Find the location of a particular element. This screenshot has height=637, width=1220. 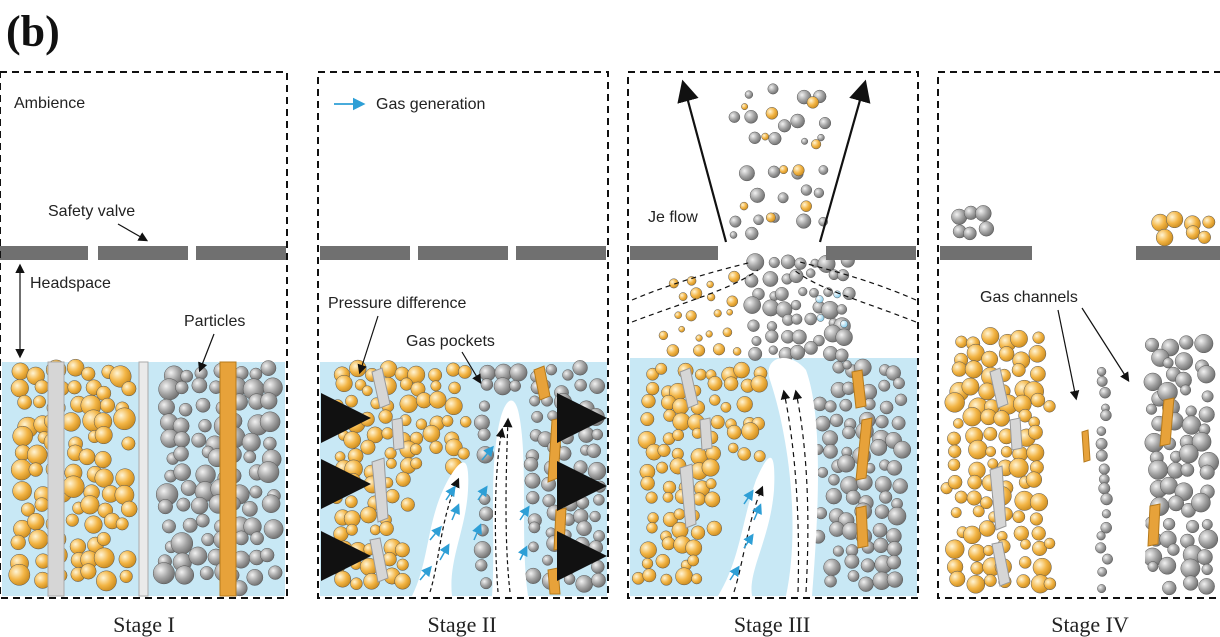

gas-pockets-pointer is located at coordinates (471, 368).